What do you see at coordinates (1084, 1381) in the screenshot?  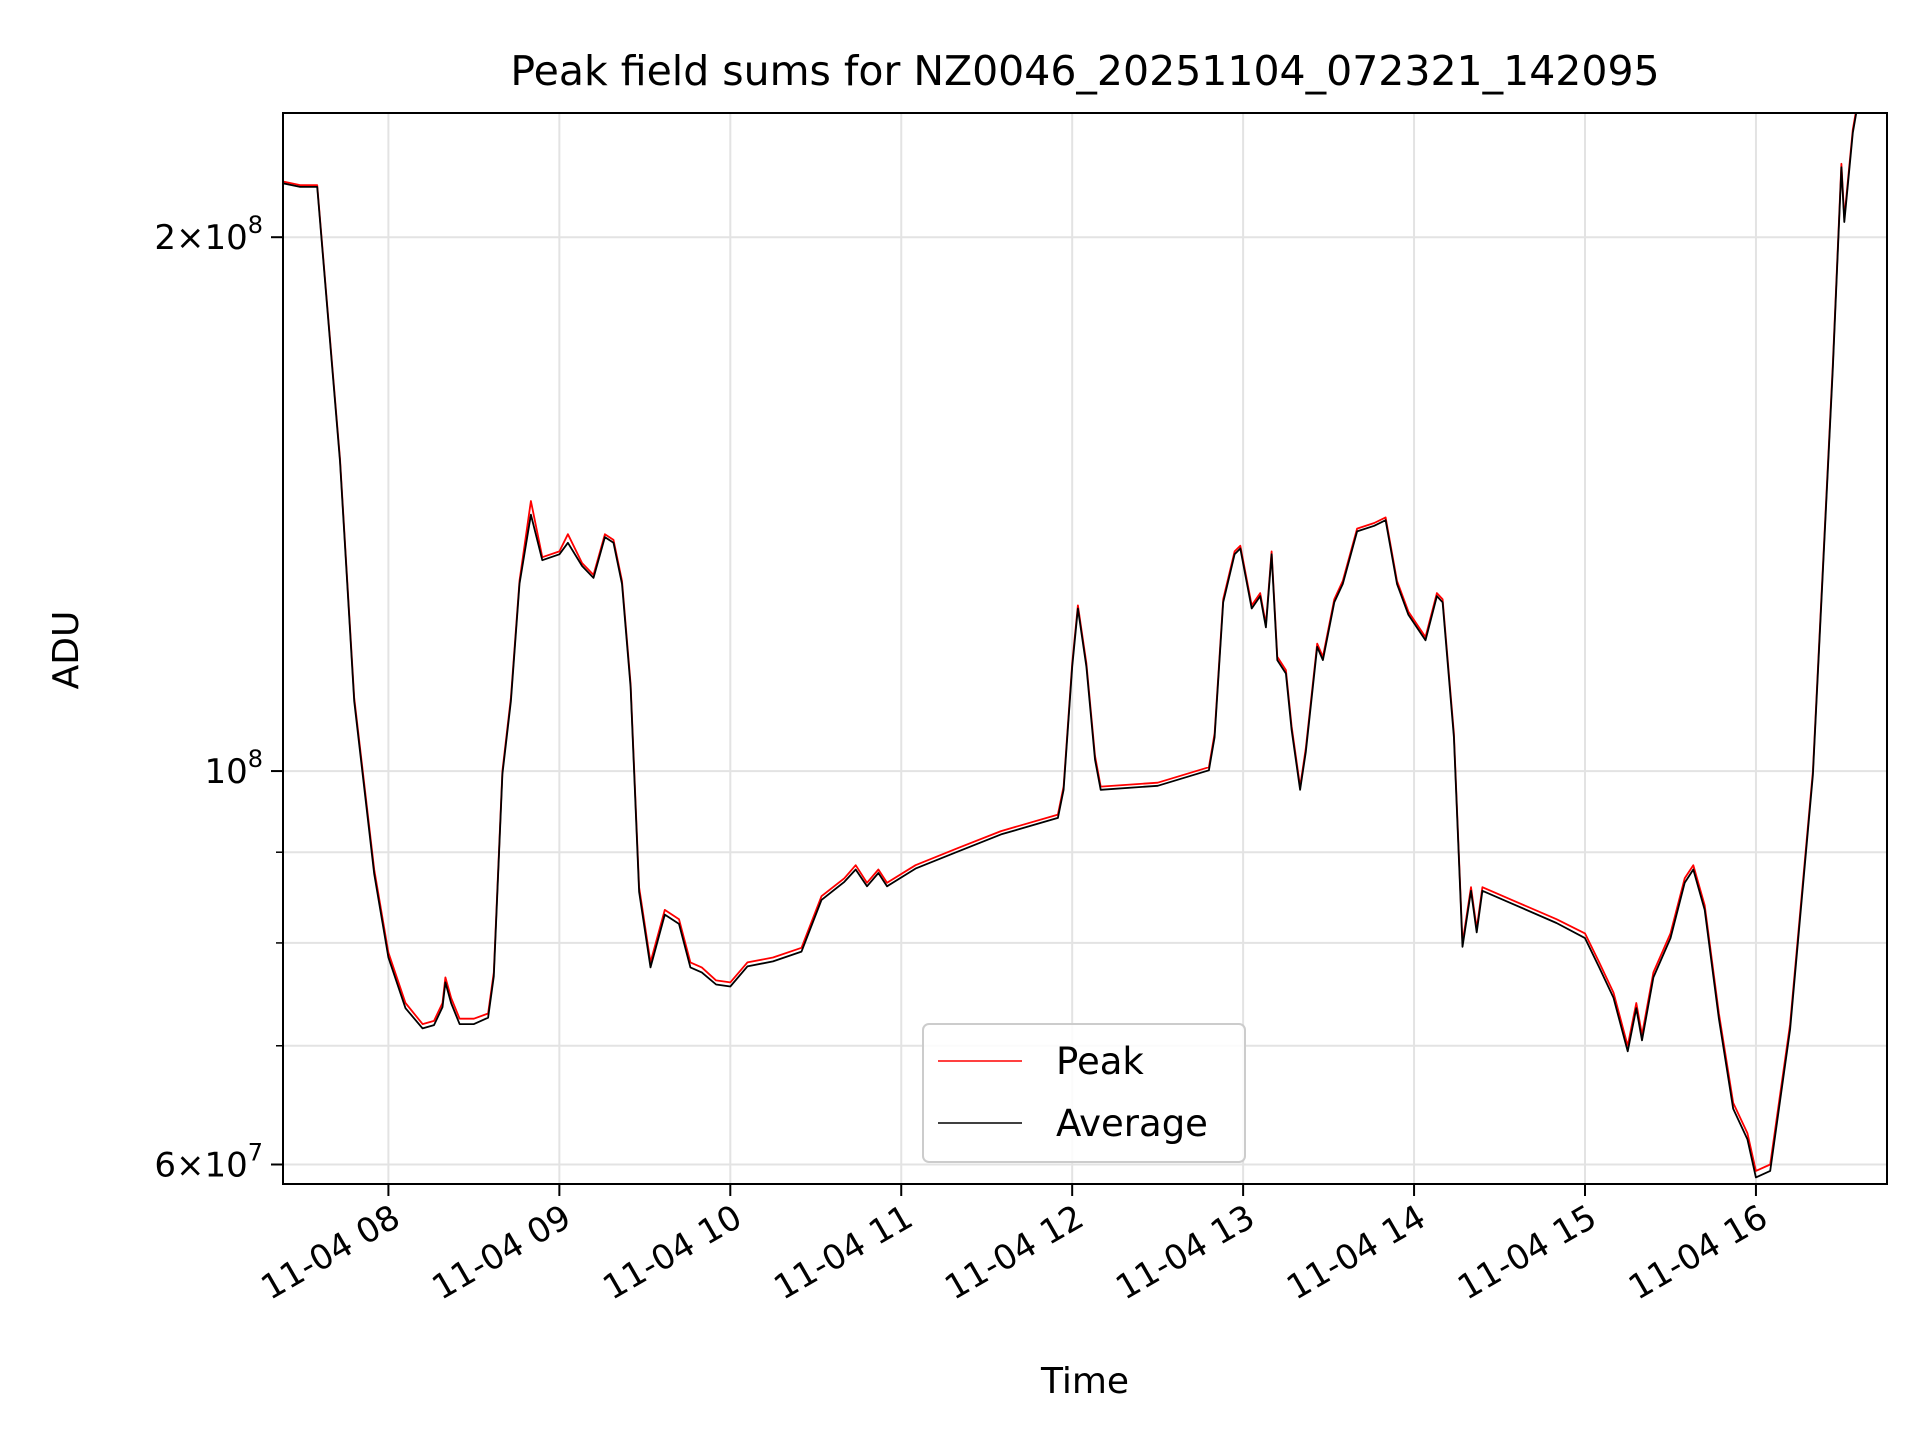 I see `x-axis-label: Time` at bounding box center [1084, 1381].